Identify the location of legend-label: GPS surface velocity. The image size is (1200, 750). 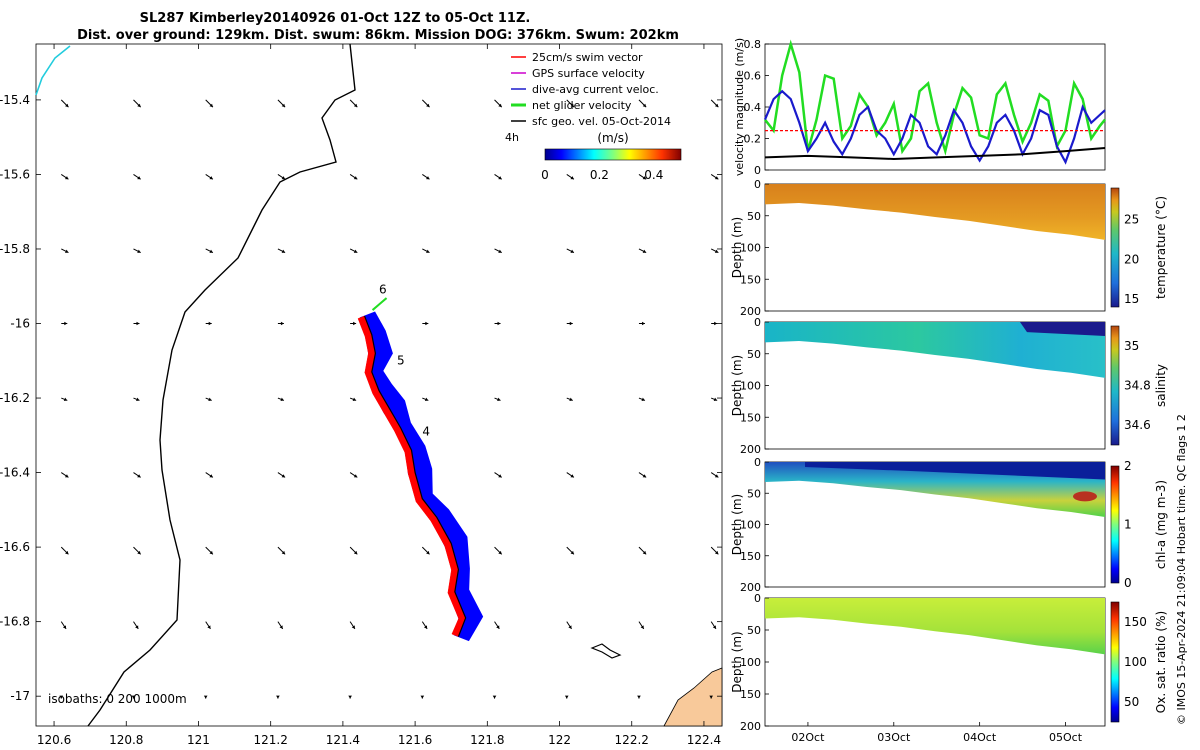
(588, 73).